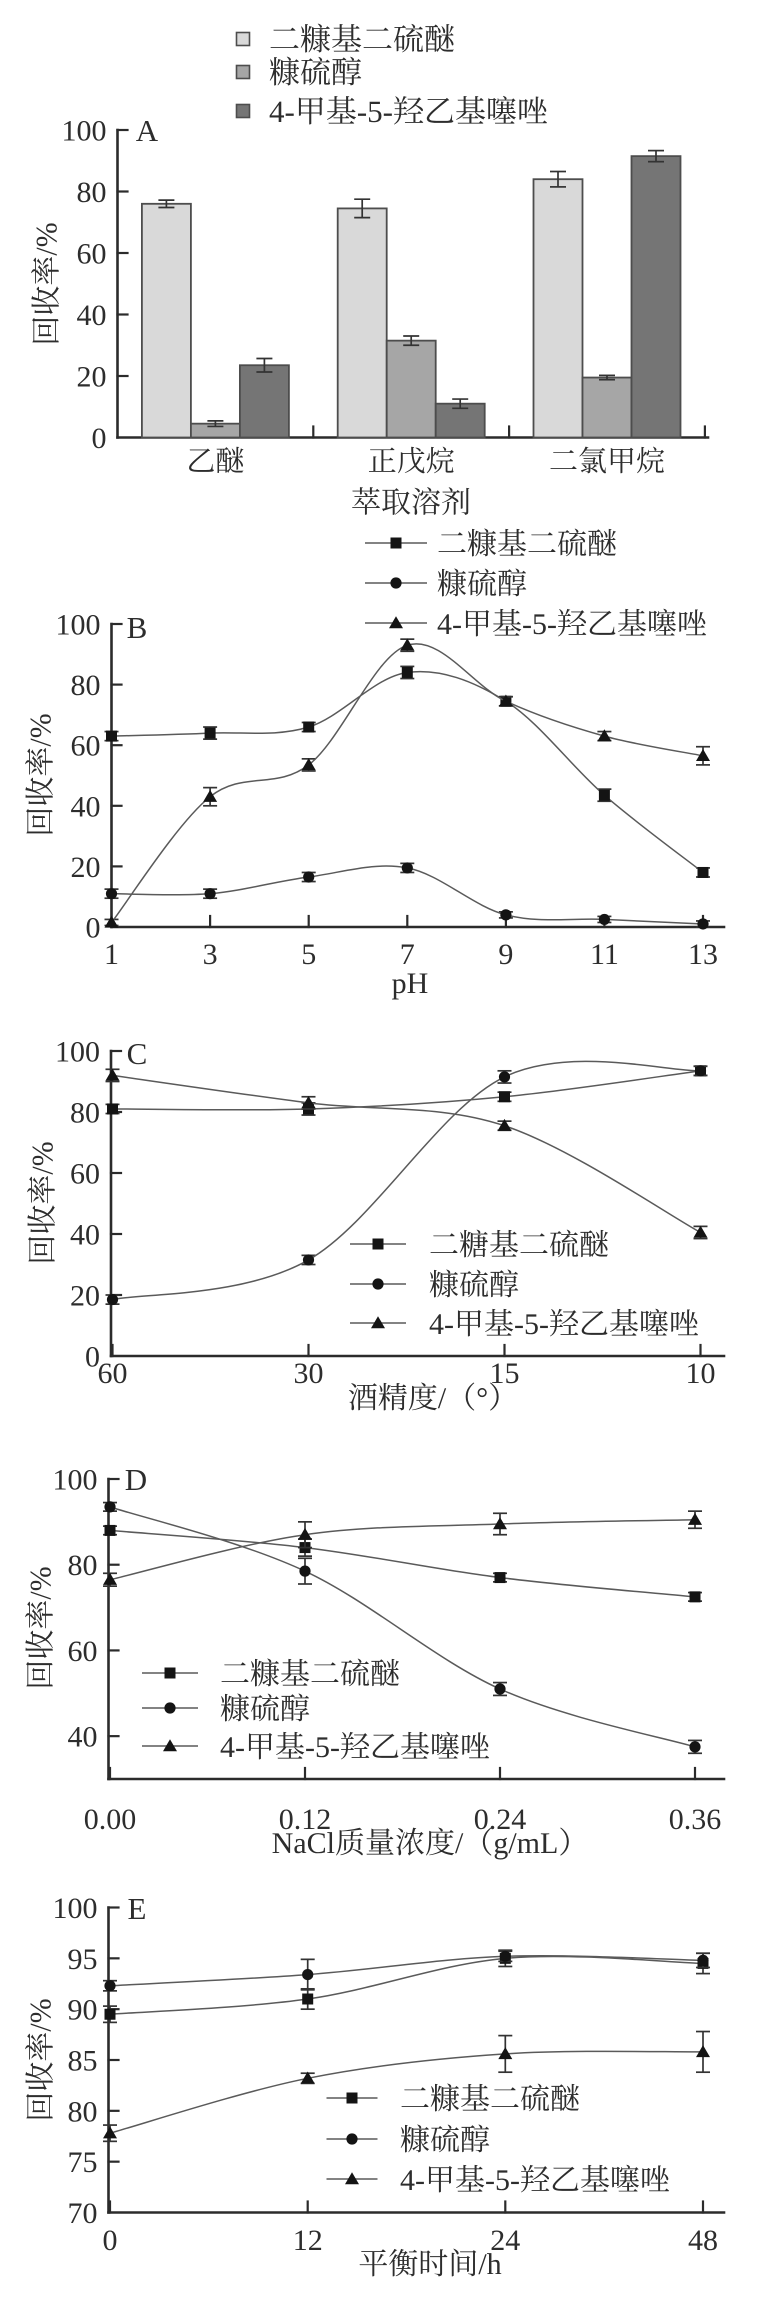  I want to click on glyph-萃, so click(366, 501).